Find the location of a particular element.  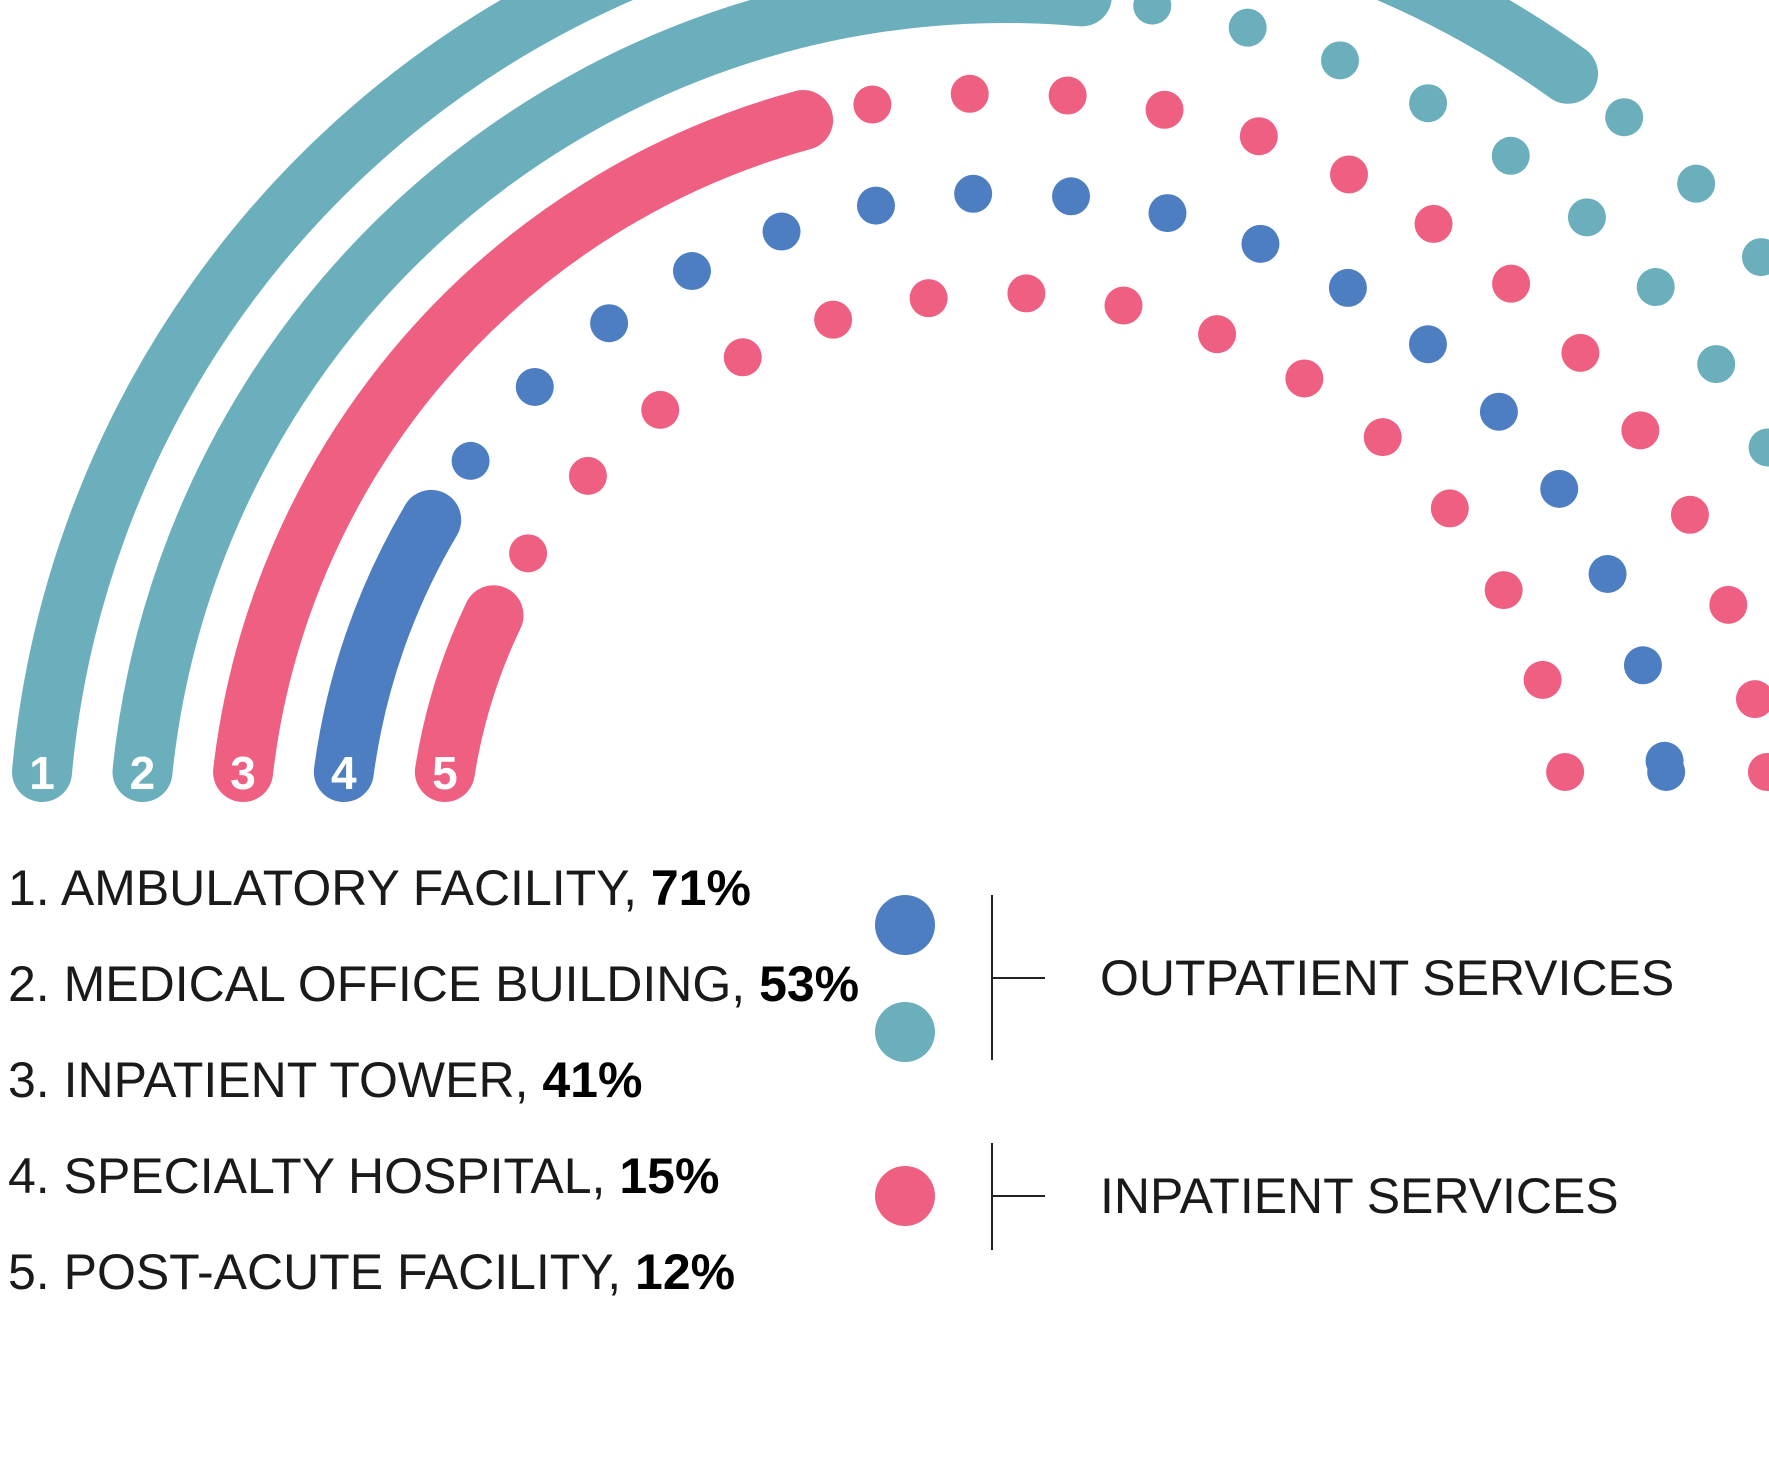

category-label-2: 2. MEDICAL OFFICE BUILDING, 53% is located at coordinates (433, 984).